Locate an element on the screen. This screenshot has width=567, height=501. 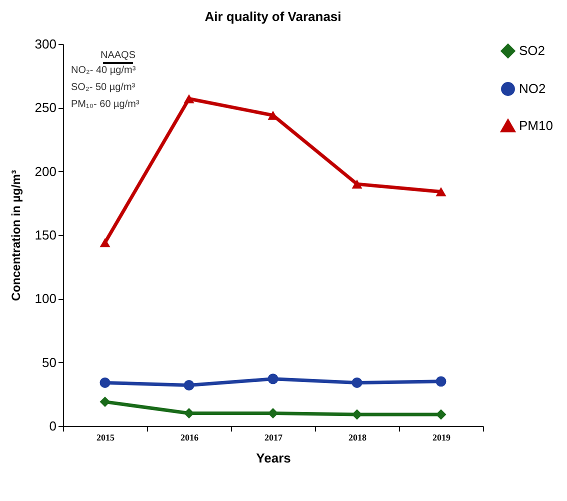
chart-title: Air quality of Varanasi is located at coordinates (273, 16).